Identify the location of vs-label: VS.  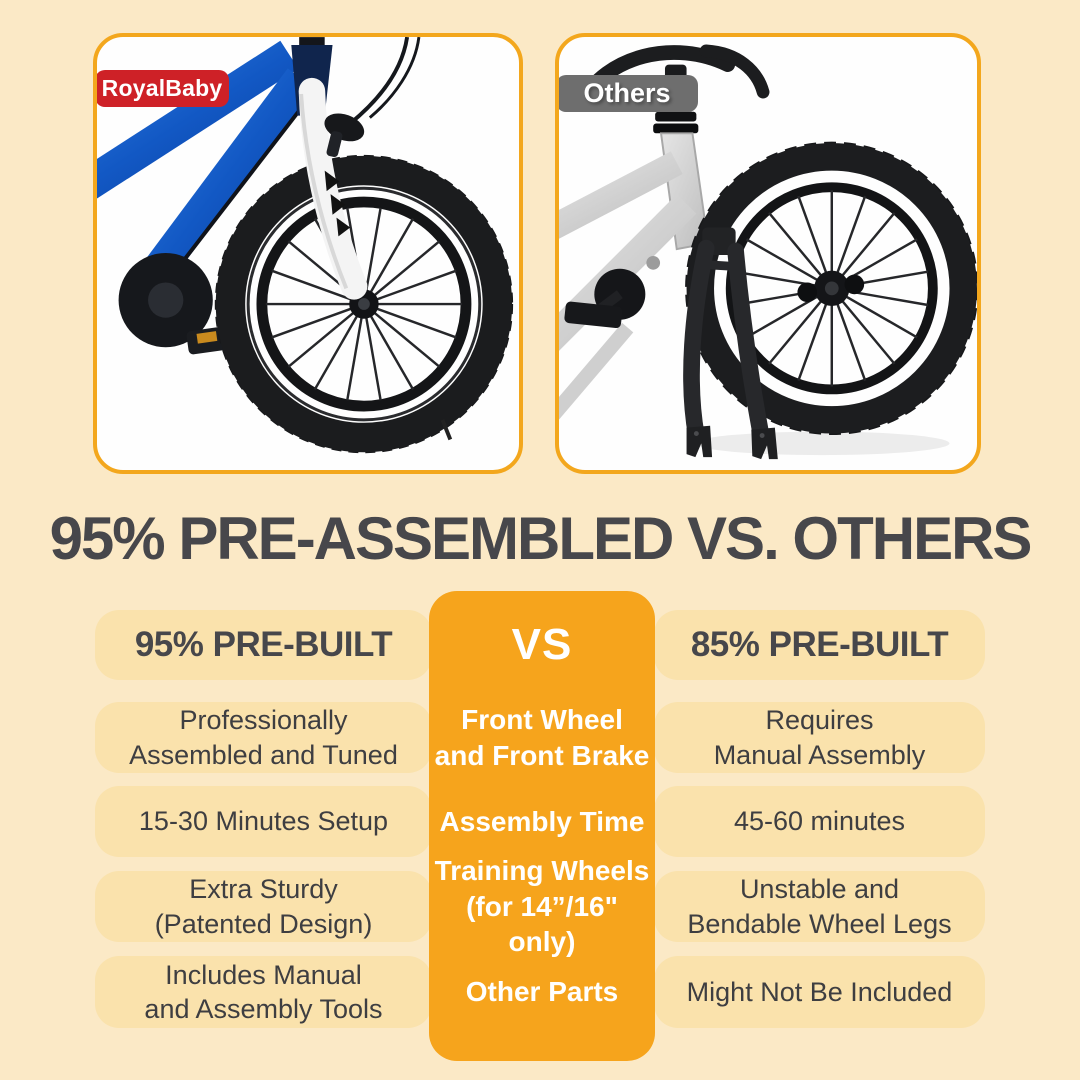
(542, 644).